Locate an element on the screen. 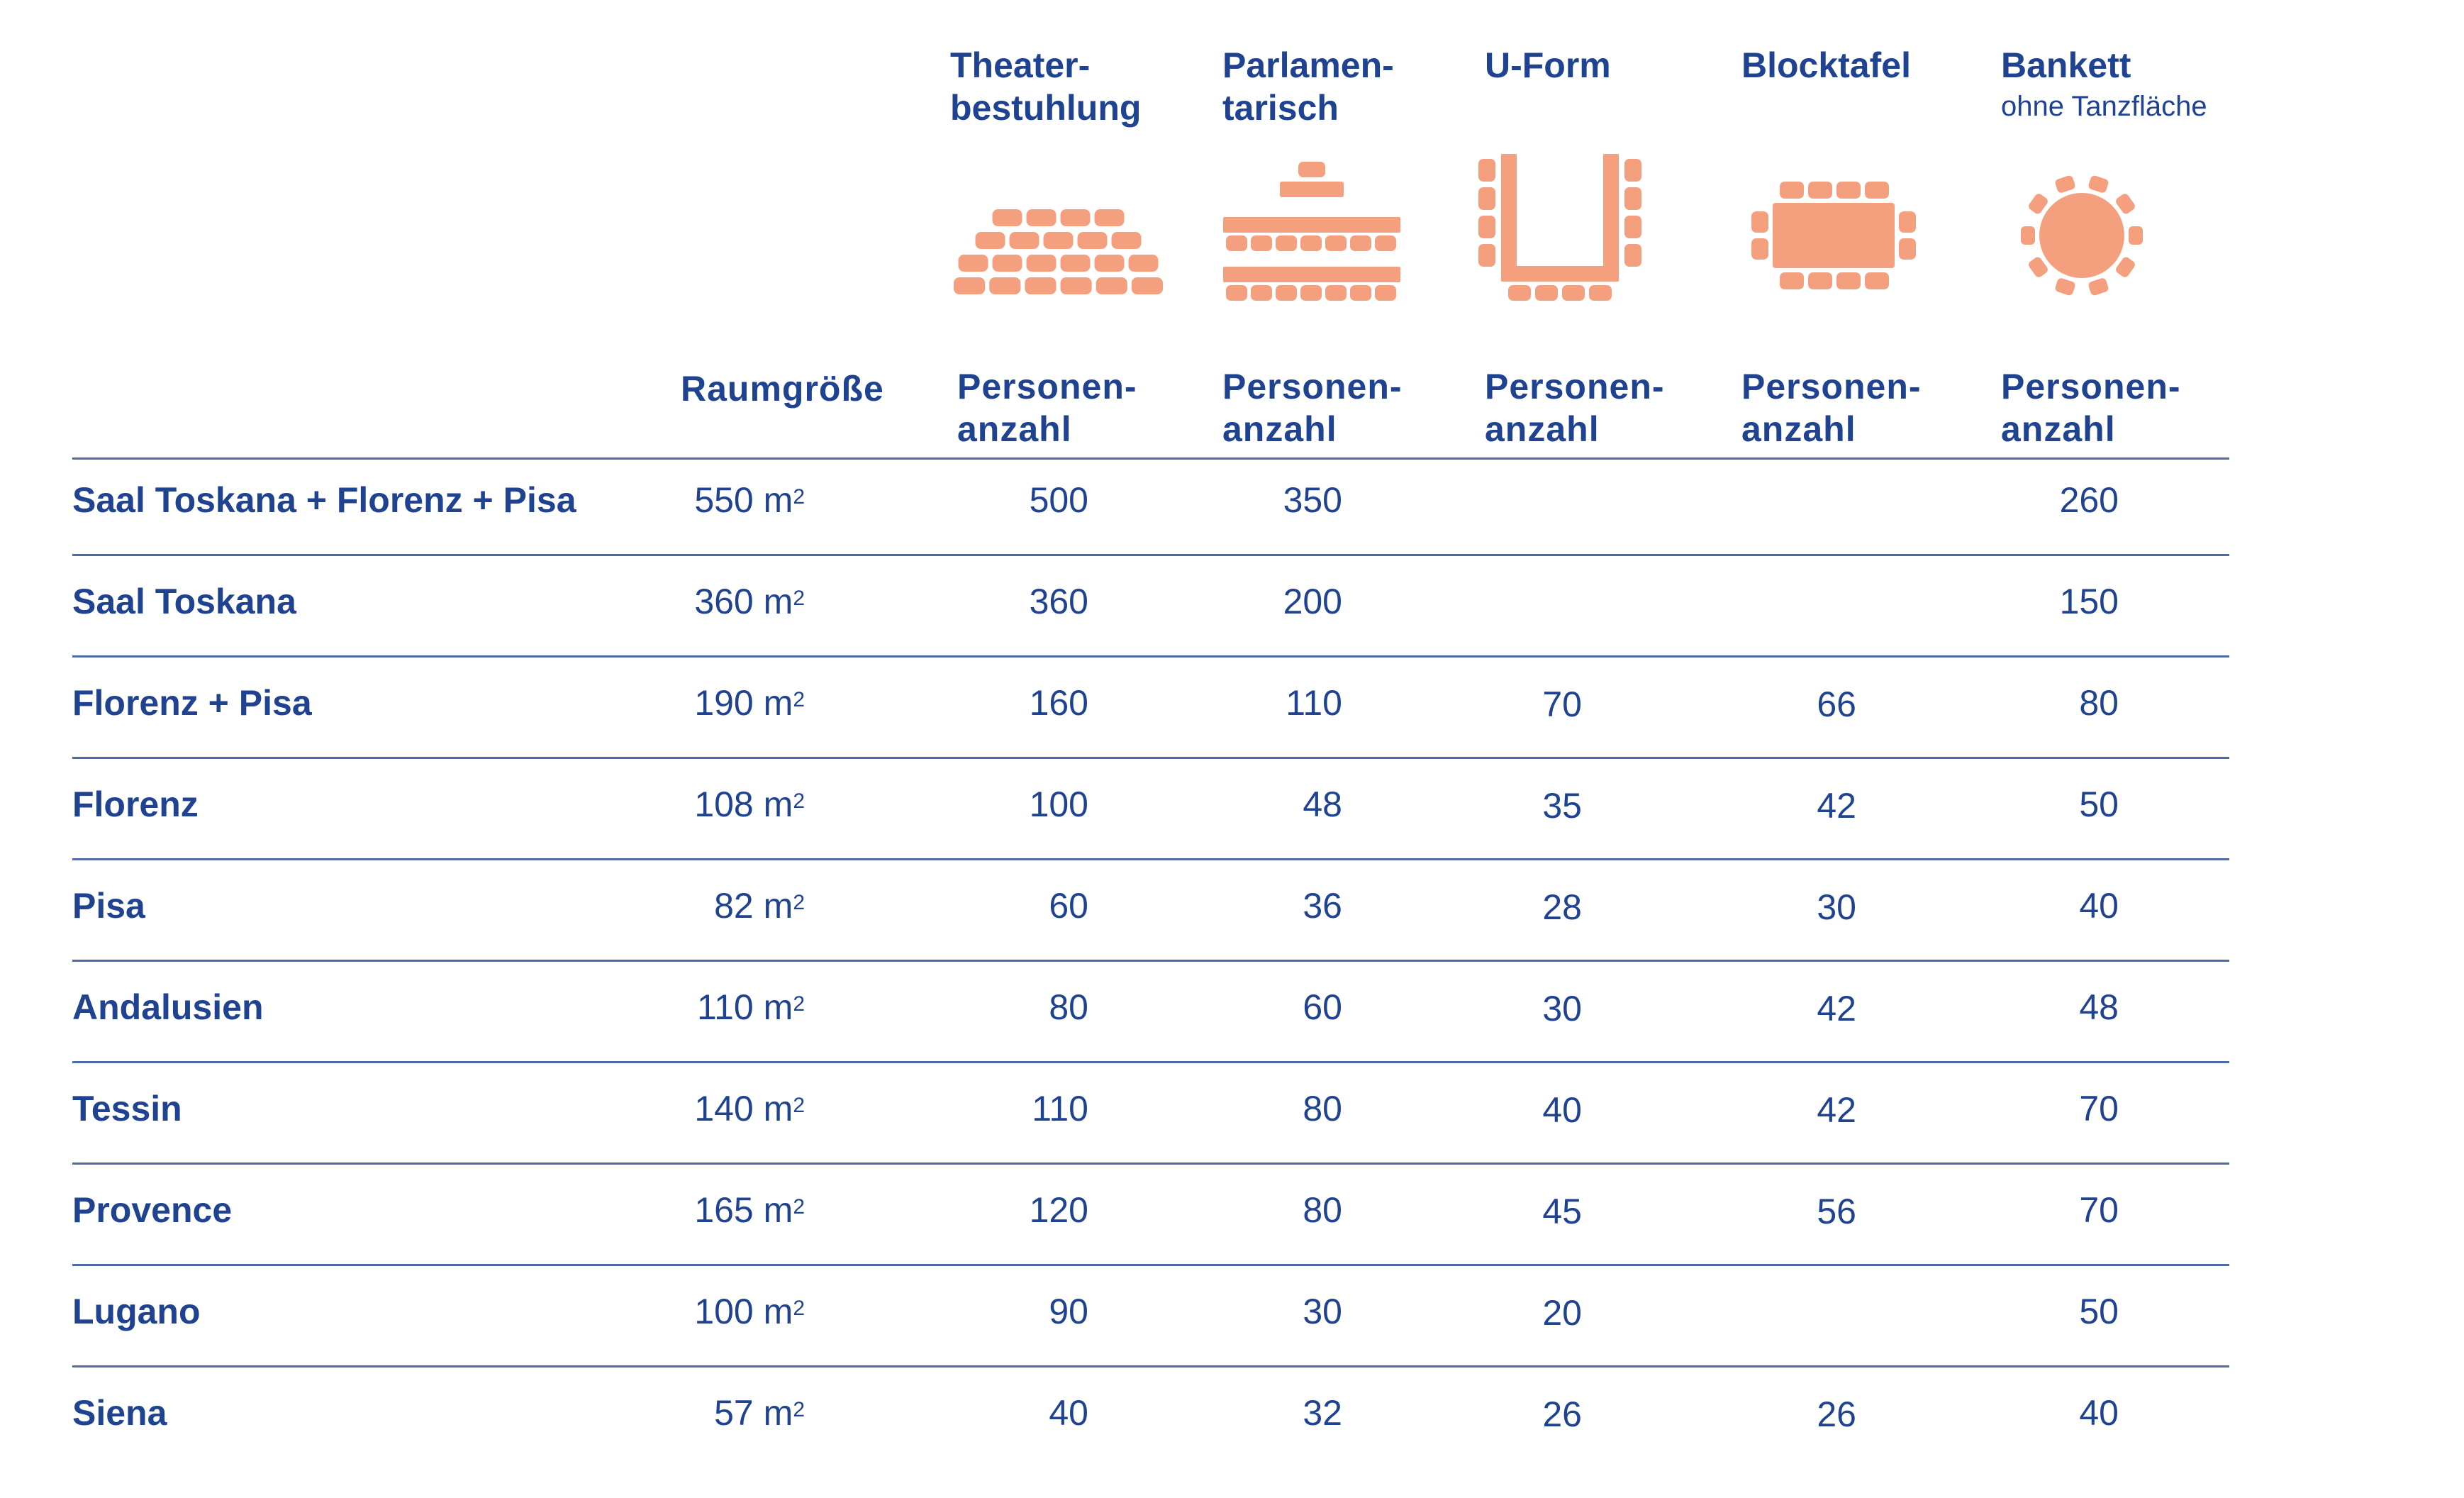  layout-title-parliamentary: Parlamen- tarisch is located at coordinates (1308, 86).